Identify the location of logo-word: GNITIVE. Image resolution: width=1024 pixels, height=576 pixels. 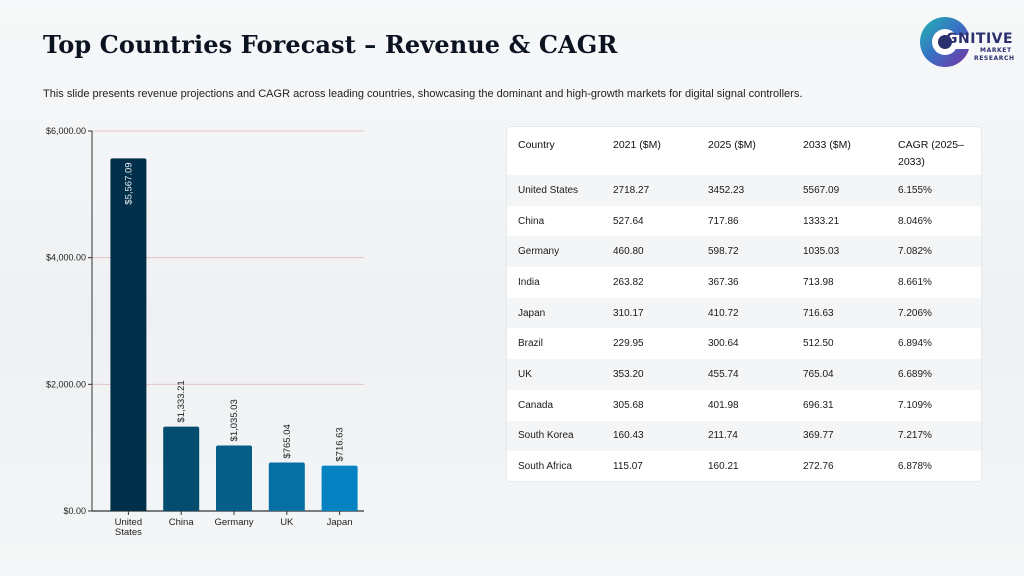
(980, 39).